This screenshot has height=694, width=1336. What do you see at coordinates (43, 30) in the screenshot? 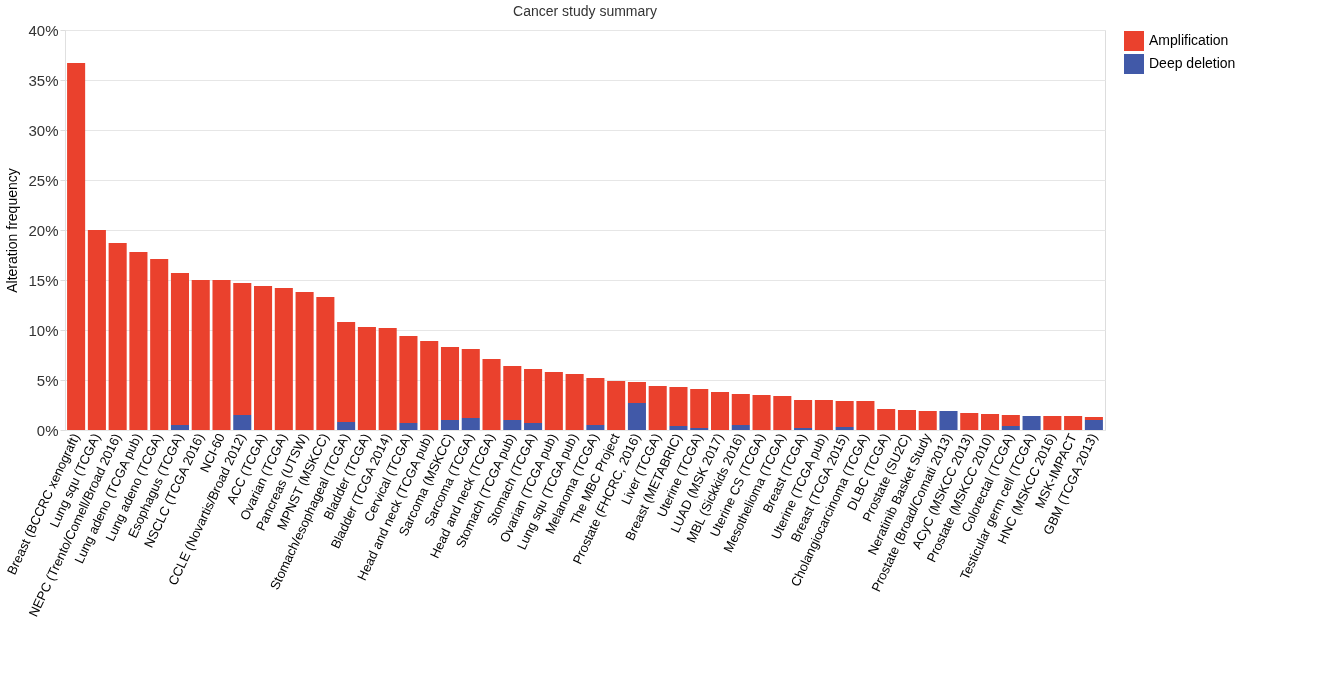
I see `y-tick-label: 40%` at bounding box center [43, 30].